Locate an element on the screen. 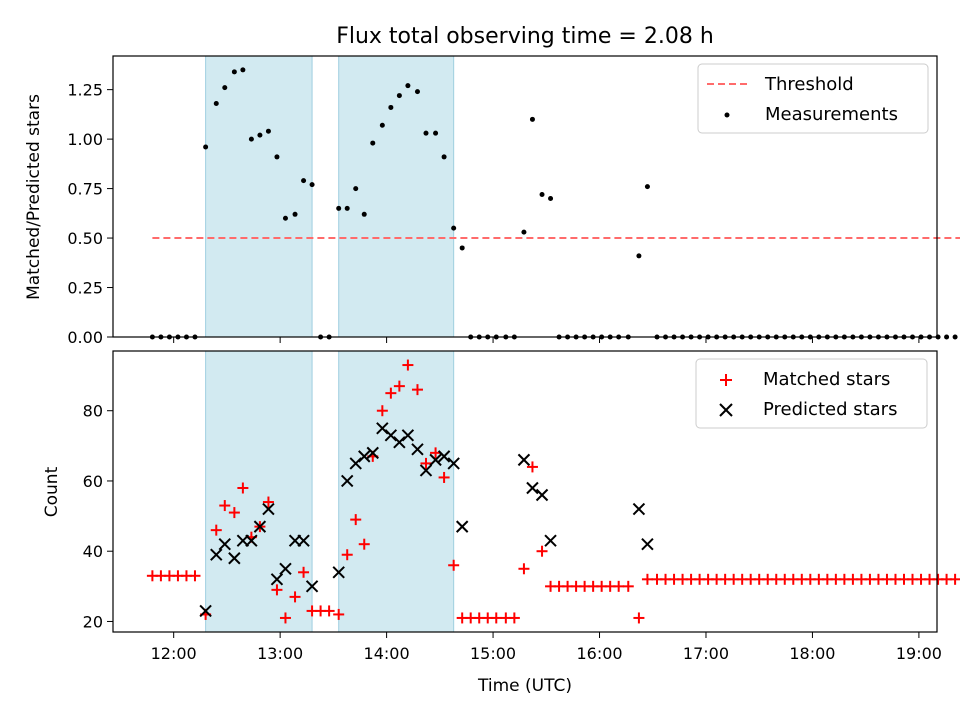 The height and width of the screenshot is (720, 960). threshold-legend-label: Threshold is located at coordinates (809, 84).